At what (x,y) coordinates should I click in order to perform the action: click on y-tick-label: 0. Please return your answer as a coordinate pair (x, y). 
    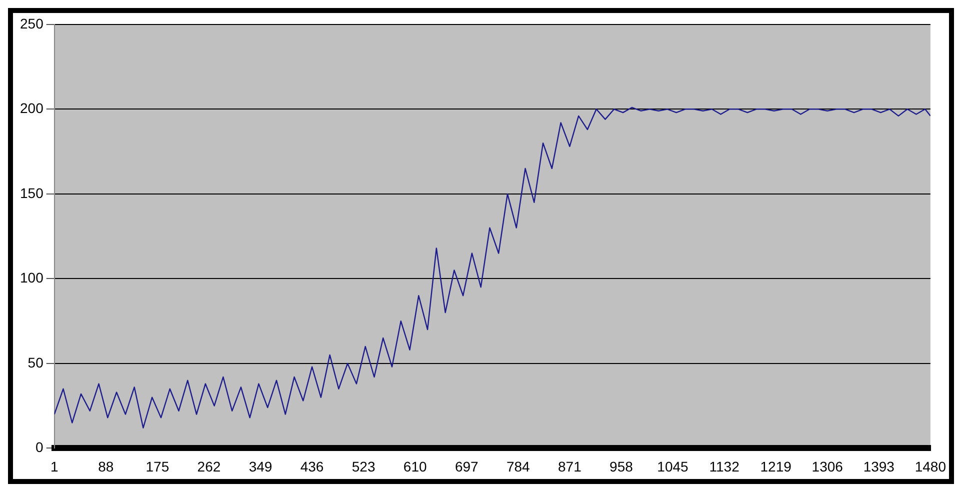
    Looking at the image, I should click on (40, 447).